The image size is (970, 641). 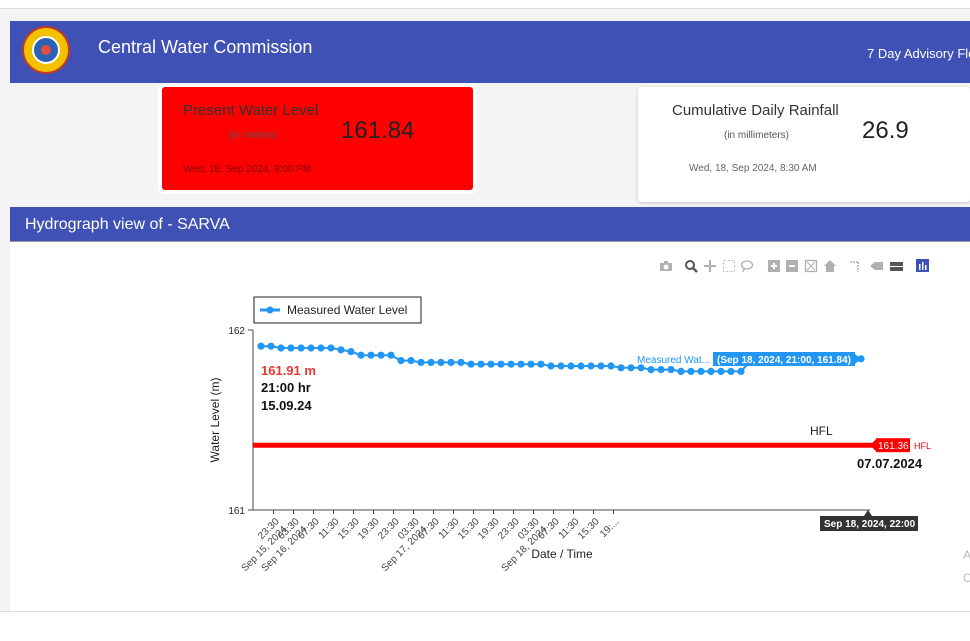 I want to click on page-bottom-strip, so click(x=485, y=626).